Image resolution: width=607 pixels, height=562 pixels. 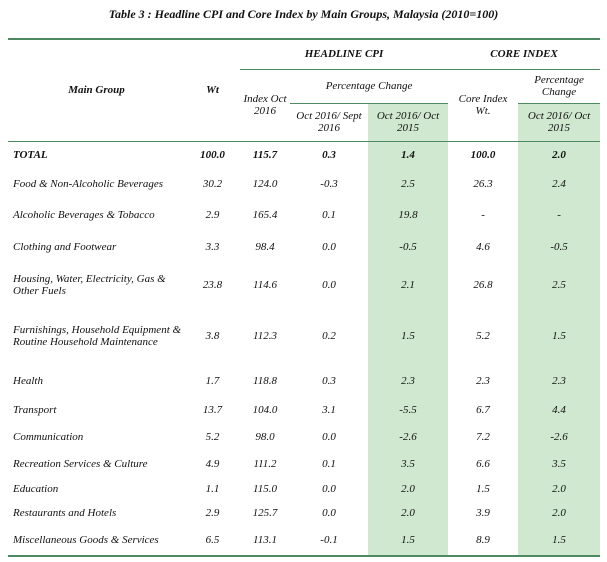 What do you see at coordinates (559, 215) in the screenshot?
I see `core-pct-oct-oct-cell: -` at bounding box center [559, 215].